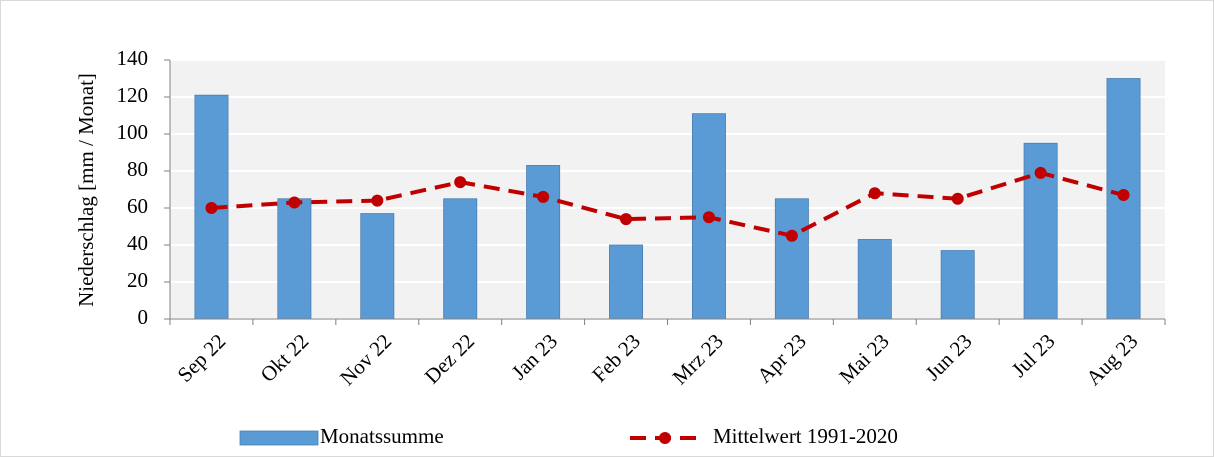 The height and width of the screenshot is (457, 1214). I want to click on y-tick-label: 60, so click(137, 206).